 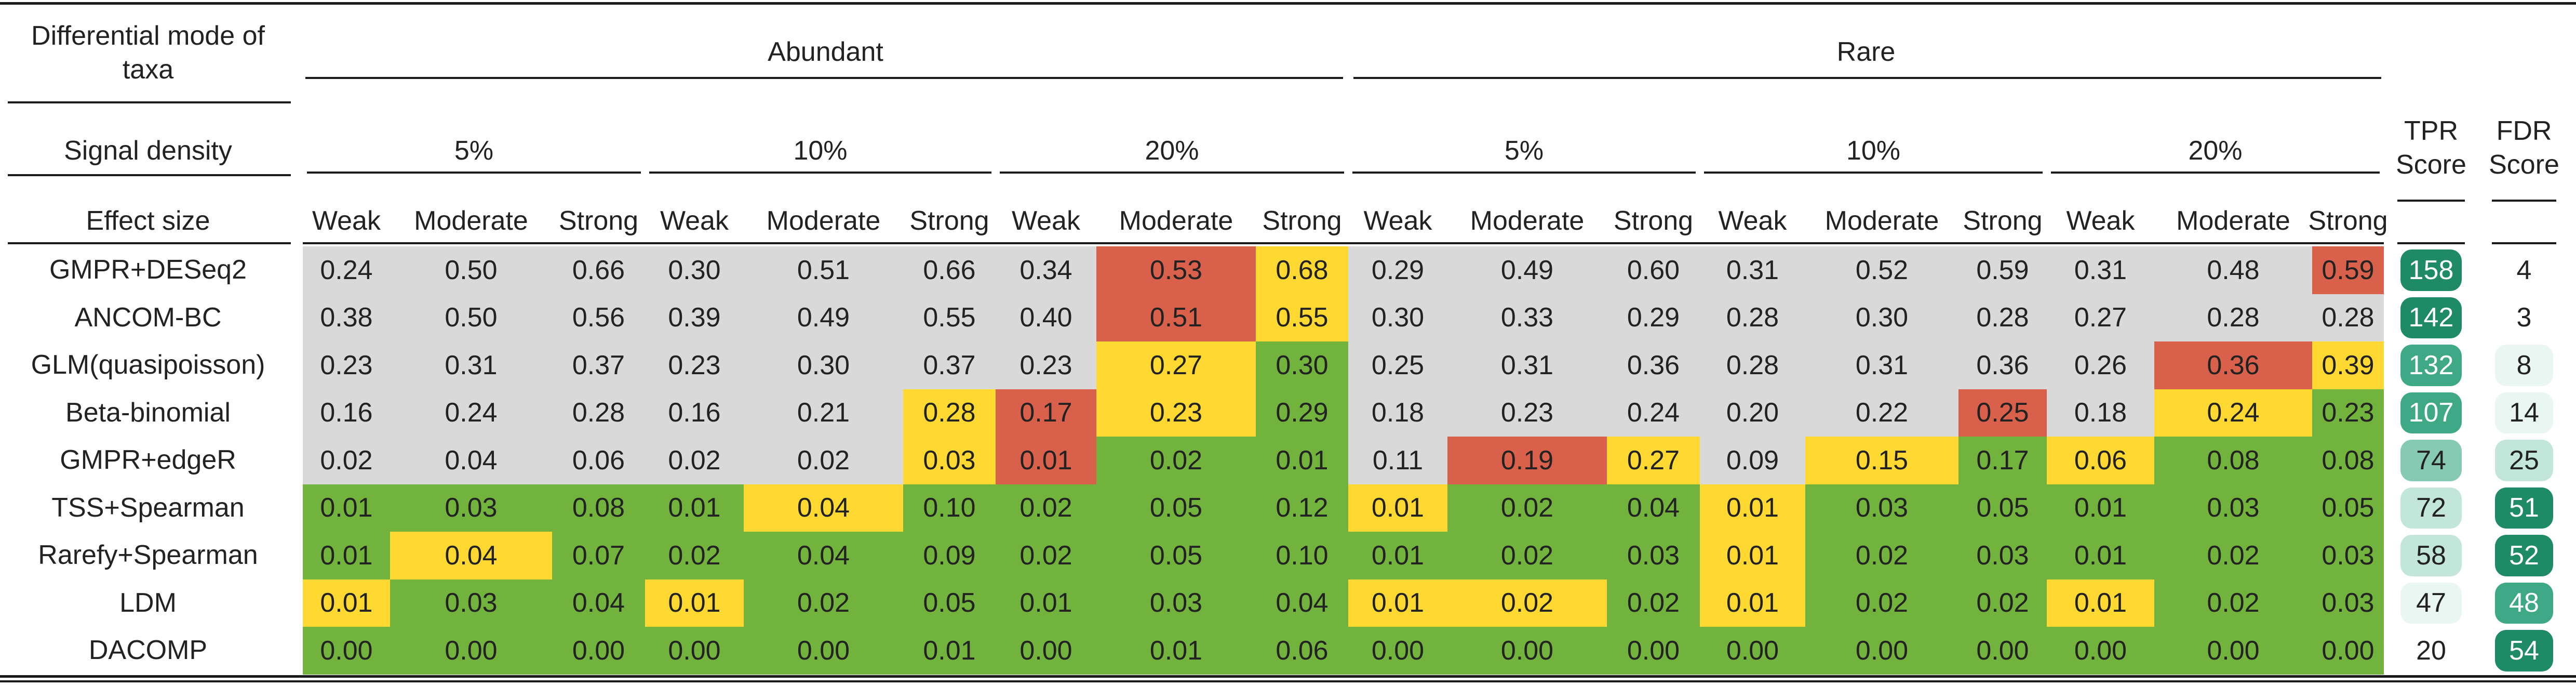 I want to click on effect-5: Moderate, so click(x=824, y=220).